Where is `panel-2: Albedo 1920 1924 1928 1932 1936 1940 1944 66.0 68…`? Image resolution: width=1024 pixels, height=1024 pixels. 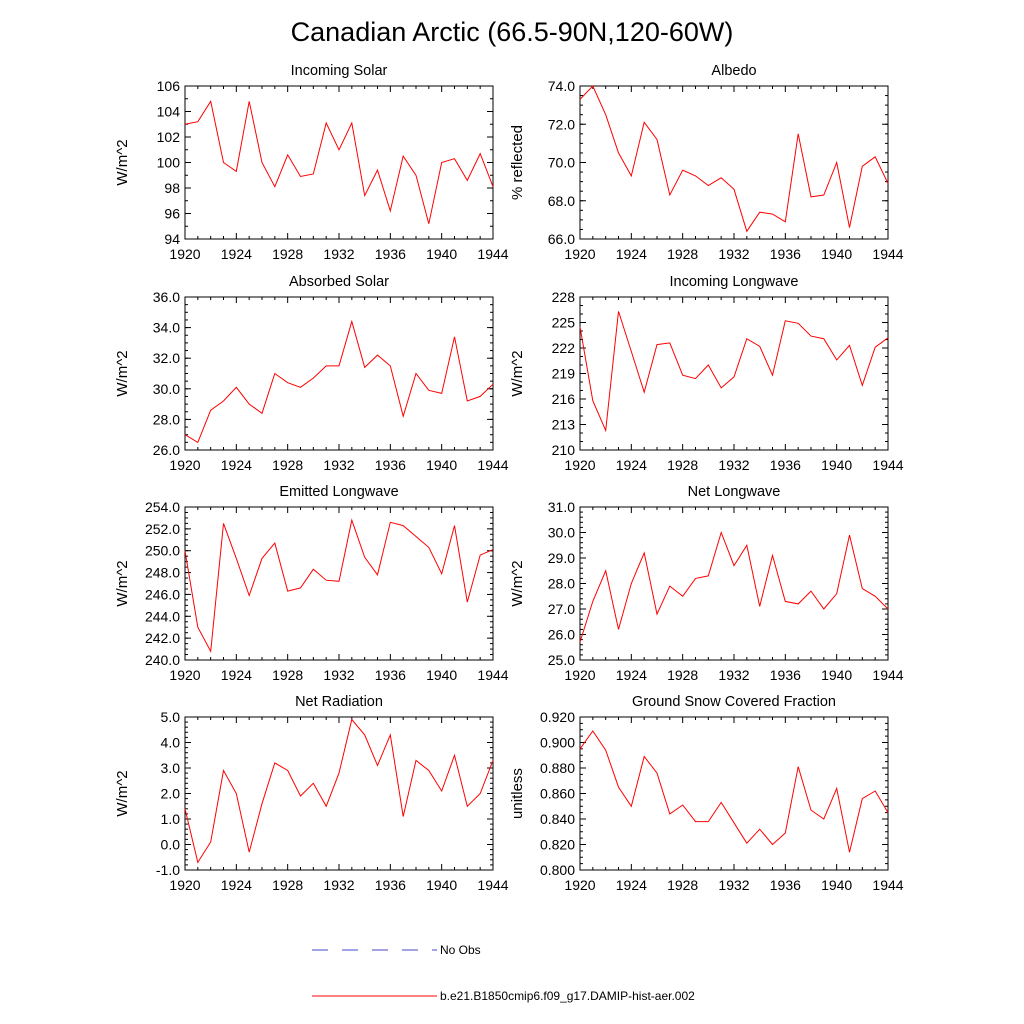 panel-2: Albedo 1920 1924 1928 1932 1936 1940 1944 66.0 68… is located at coordinates (706, 162).